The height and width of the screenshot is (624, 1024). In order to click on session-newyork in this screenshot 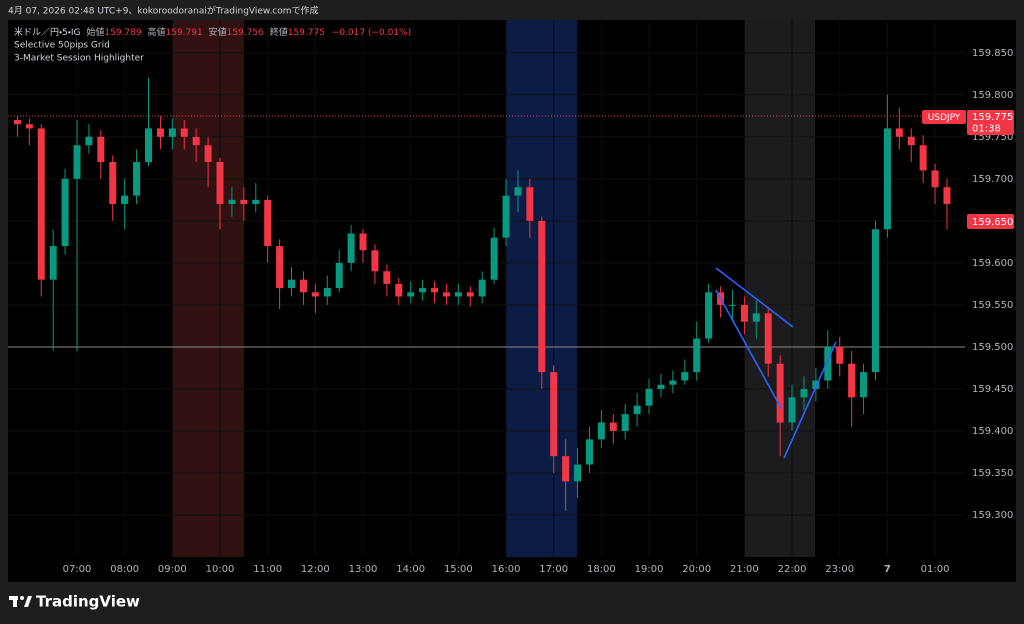, I will do `click(779, 288)`.